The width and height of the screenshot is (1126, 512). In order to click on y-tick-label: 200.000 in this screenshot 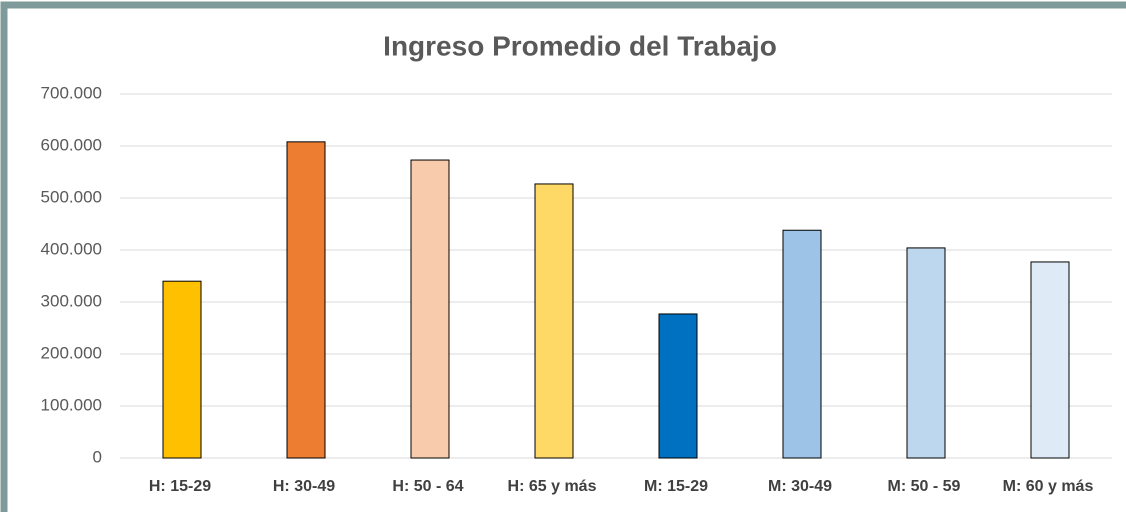, I will do `click(71, 352)`.